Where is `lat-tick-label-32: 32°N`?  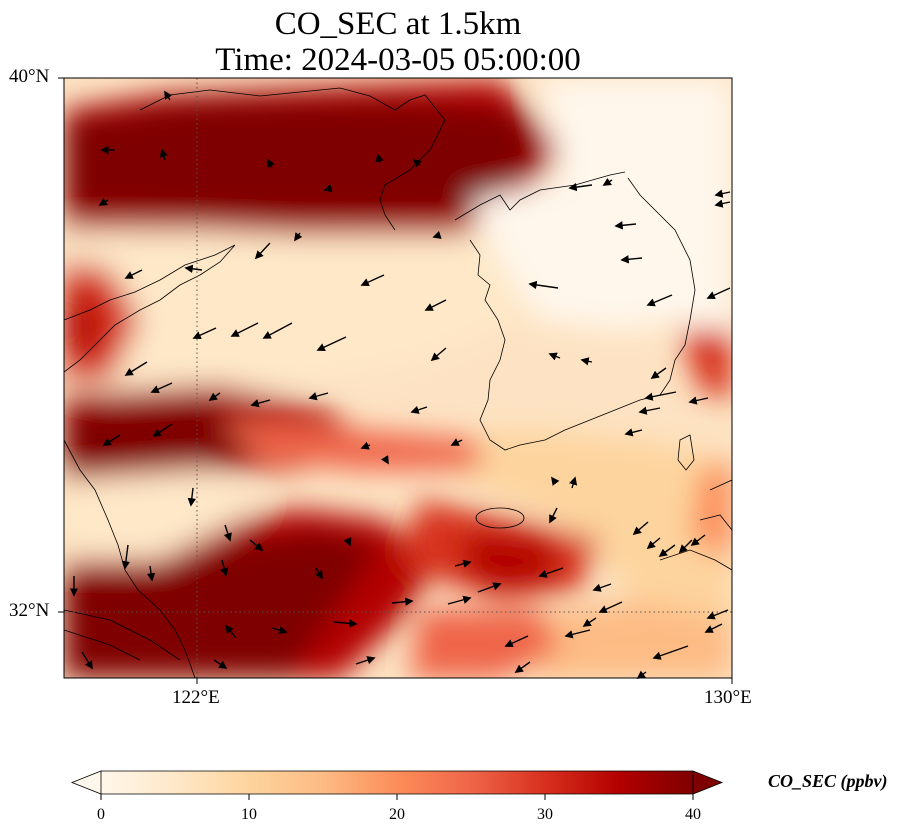 lat-tick-label-32: 32°N is located at coordinates (29, 610).